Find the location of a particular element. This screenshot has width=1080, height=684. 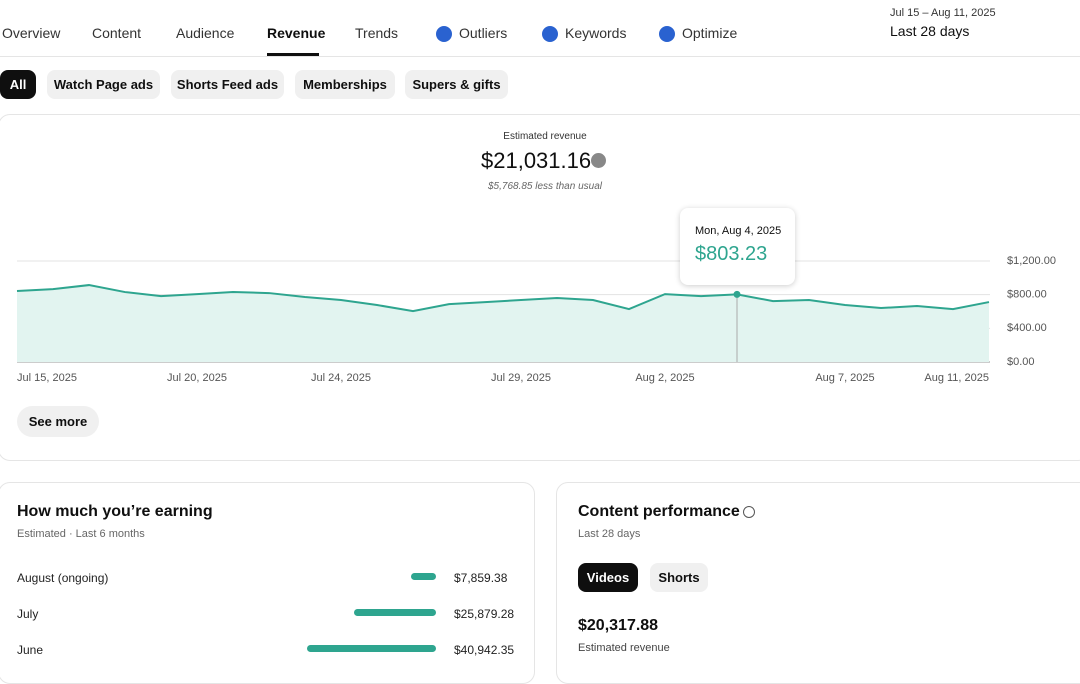

filter-chip: Memberships is located at coordinates (345, 84).